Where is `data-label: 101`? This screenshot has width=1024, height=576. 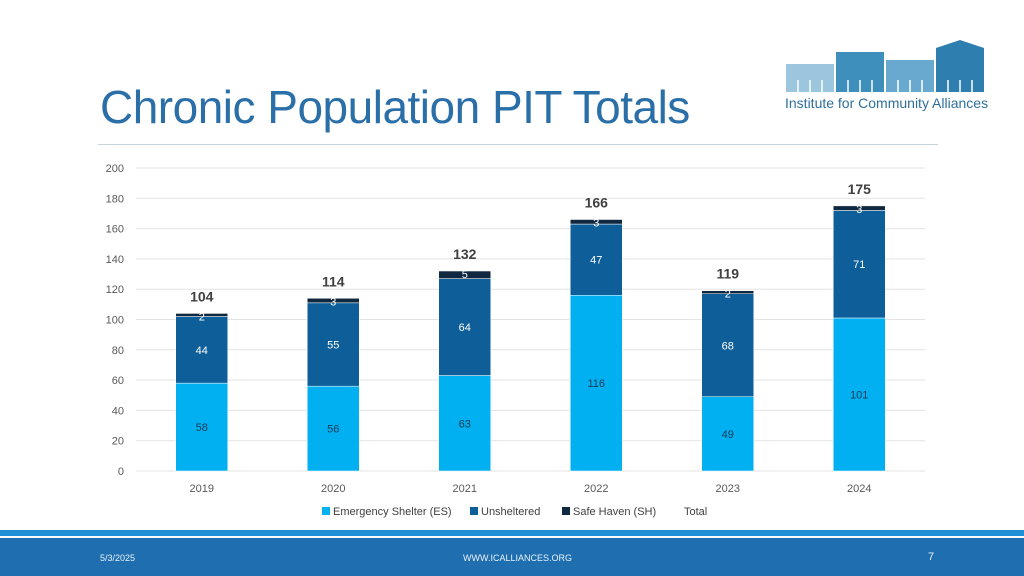 data-label: 101 is located at coordinates (859, 395).